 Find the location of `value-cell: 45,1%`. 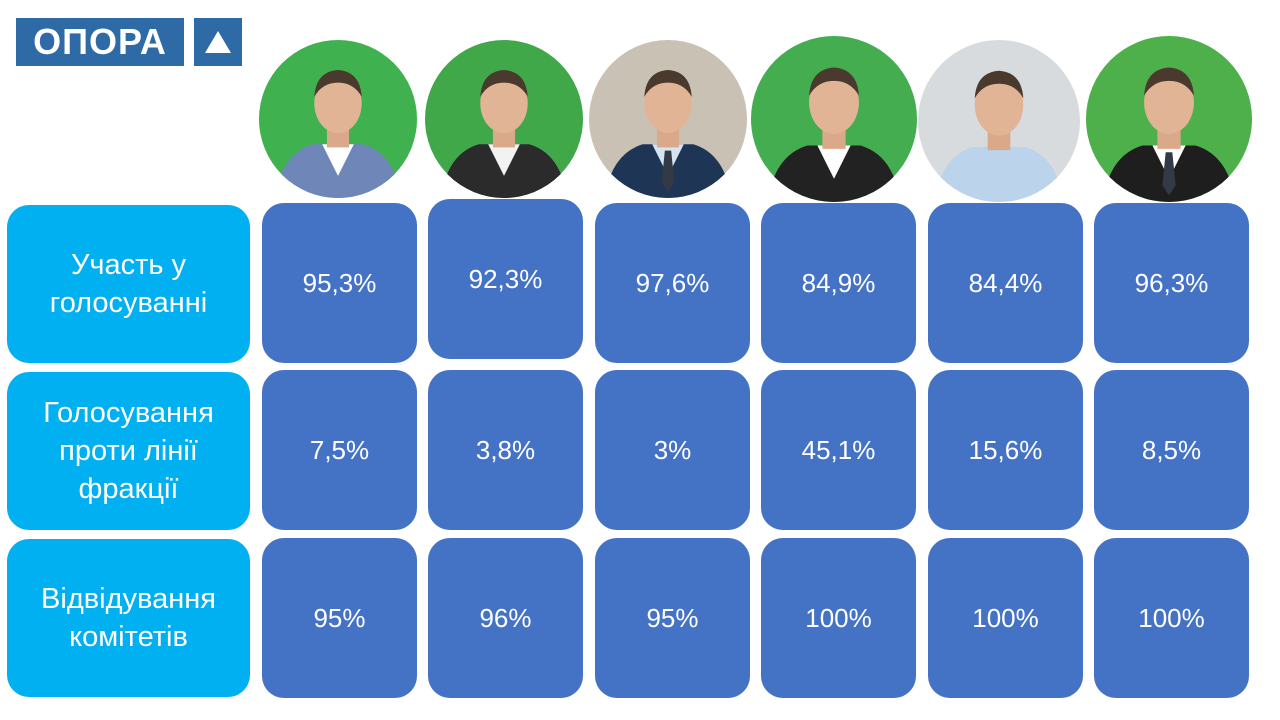

value-cell: 45,1% is located at coordinates (838, 450).